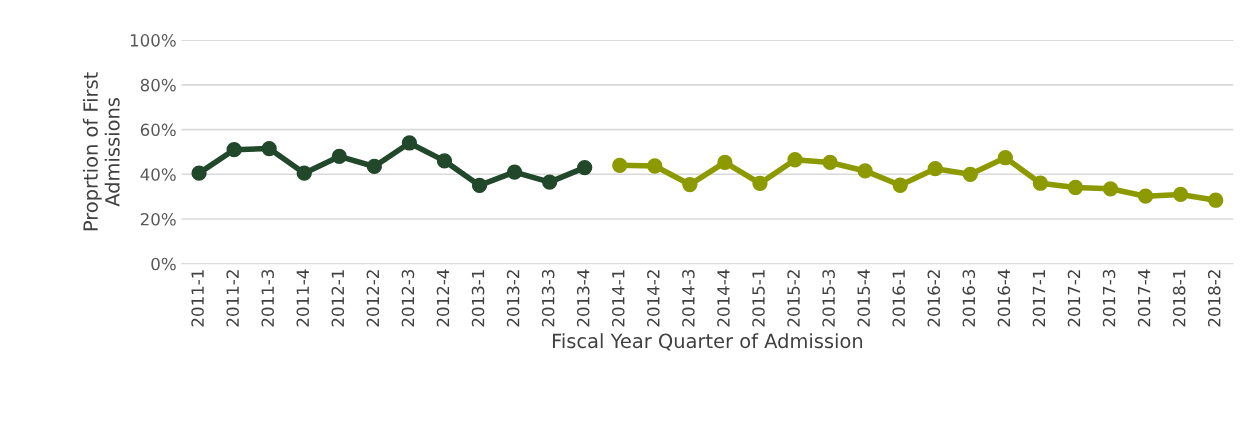 The width and height of the screenshot is (1252, 422). What do you see at coordinates (158, 85) in the screenshot?
I see `y-tick-label: 80%` at bounding box center [158, 85].